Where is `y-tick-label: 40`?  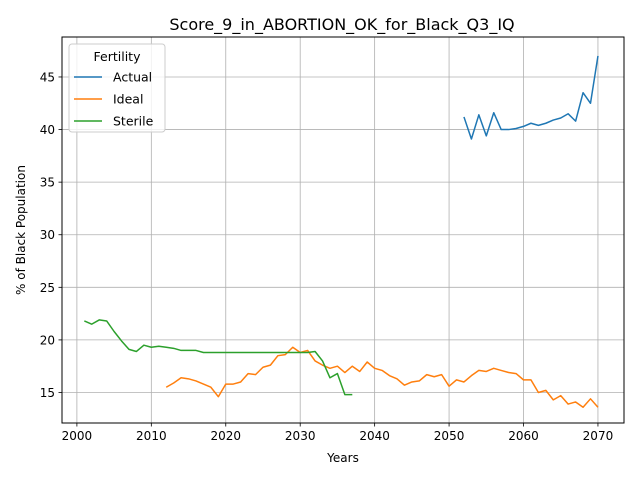
y-tick-label: 40 is located at coordinates (47, 130).